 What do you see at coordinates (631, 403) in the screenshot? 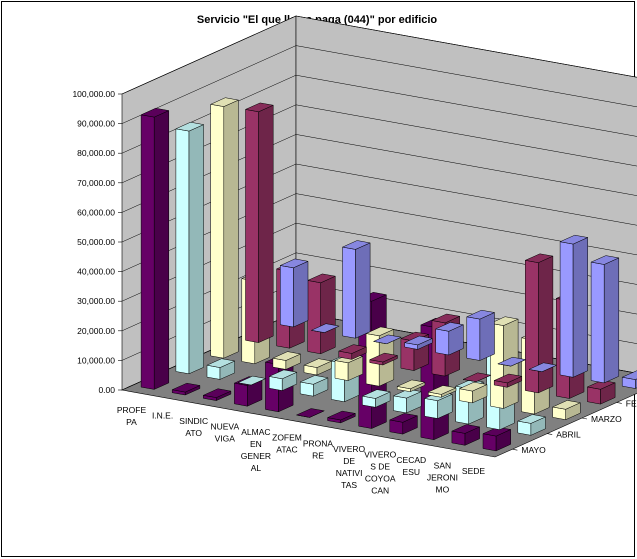
I see `series-axis-label: FEBRERO` at bounding box center [631, 403].